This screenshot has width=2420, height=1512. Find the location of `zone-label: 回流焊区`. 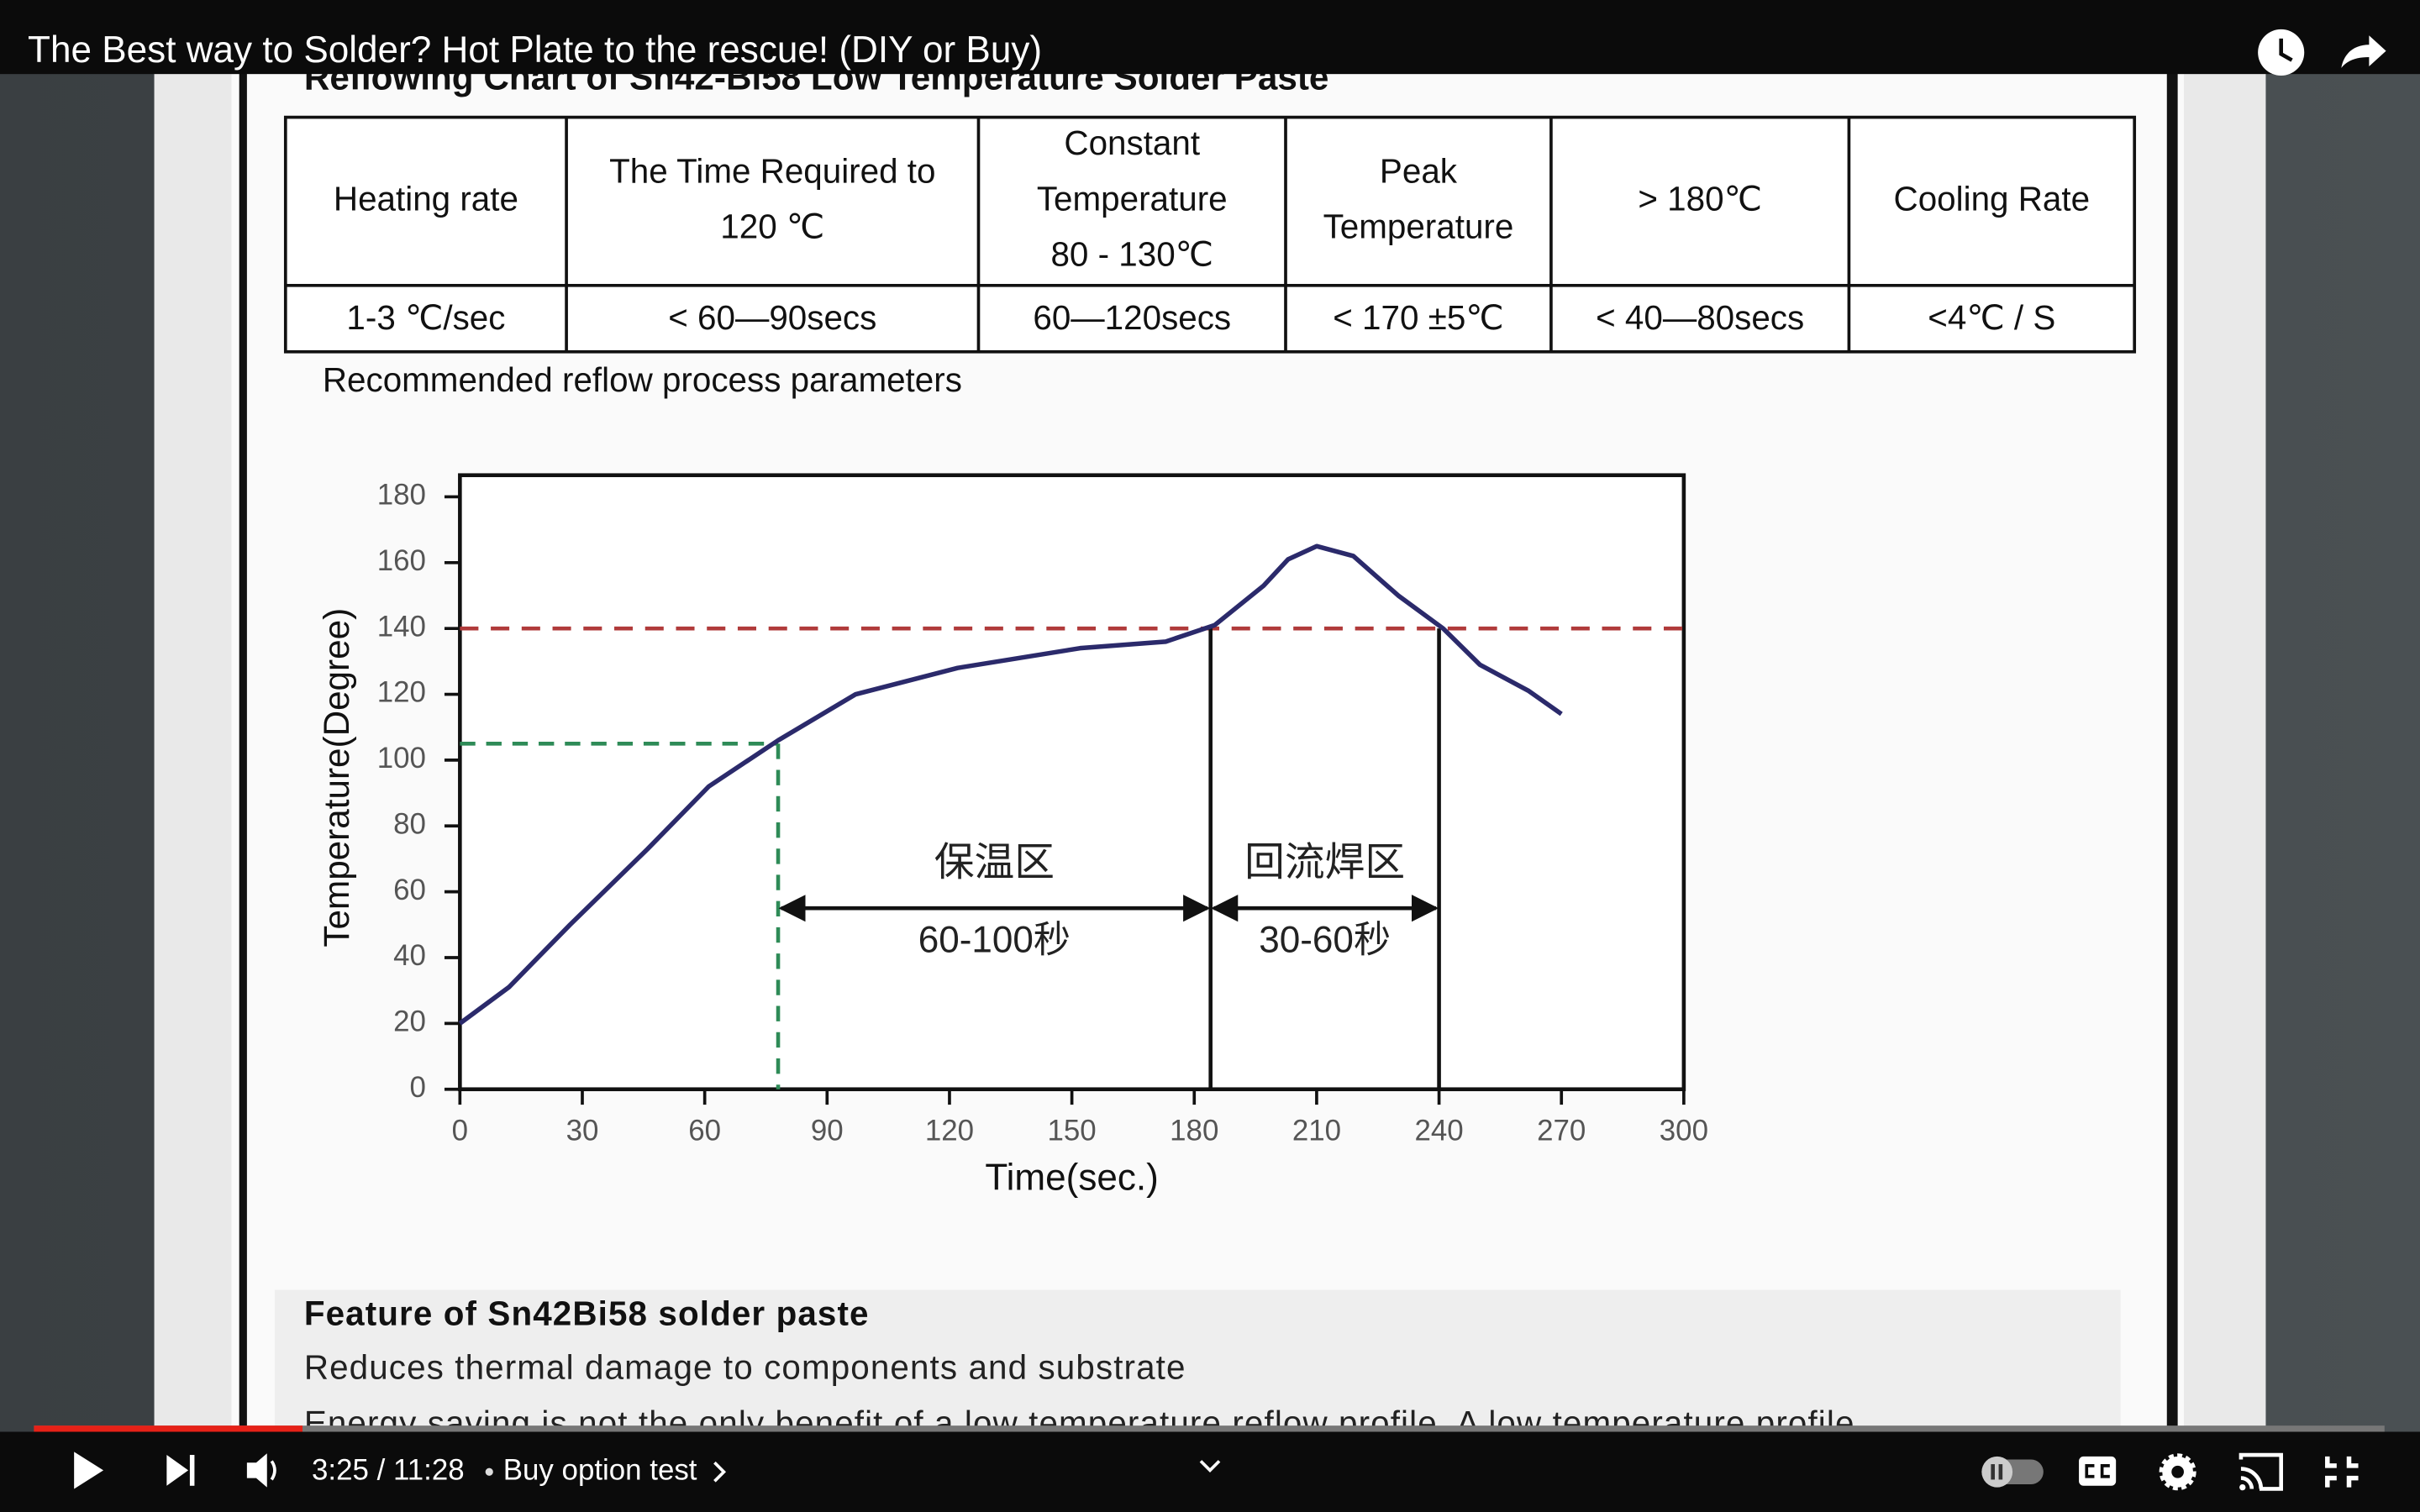

zone-label: 回流焊区 is located at coordinates (1324, 862).